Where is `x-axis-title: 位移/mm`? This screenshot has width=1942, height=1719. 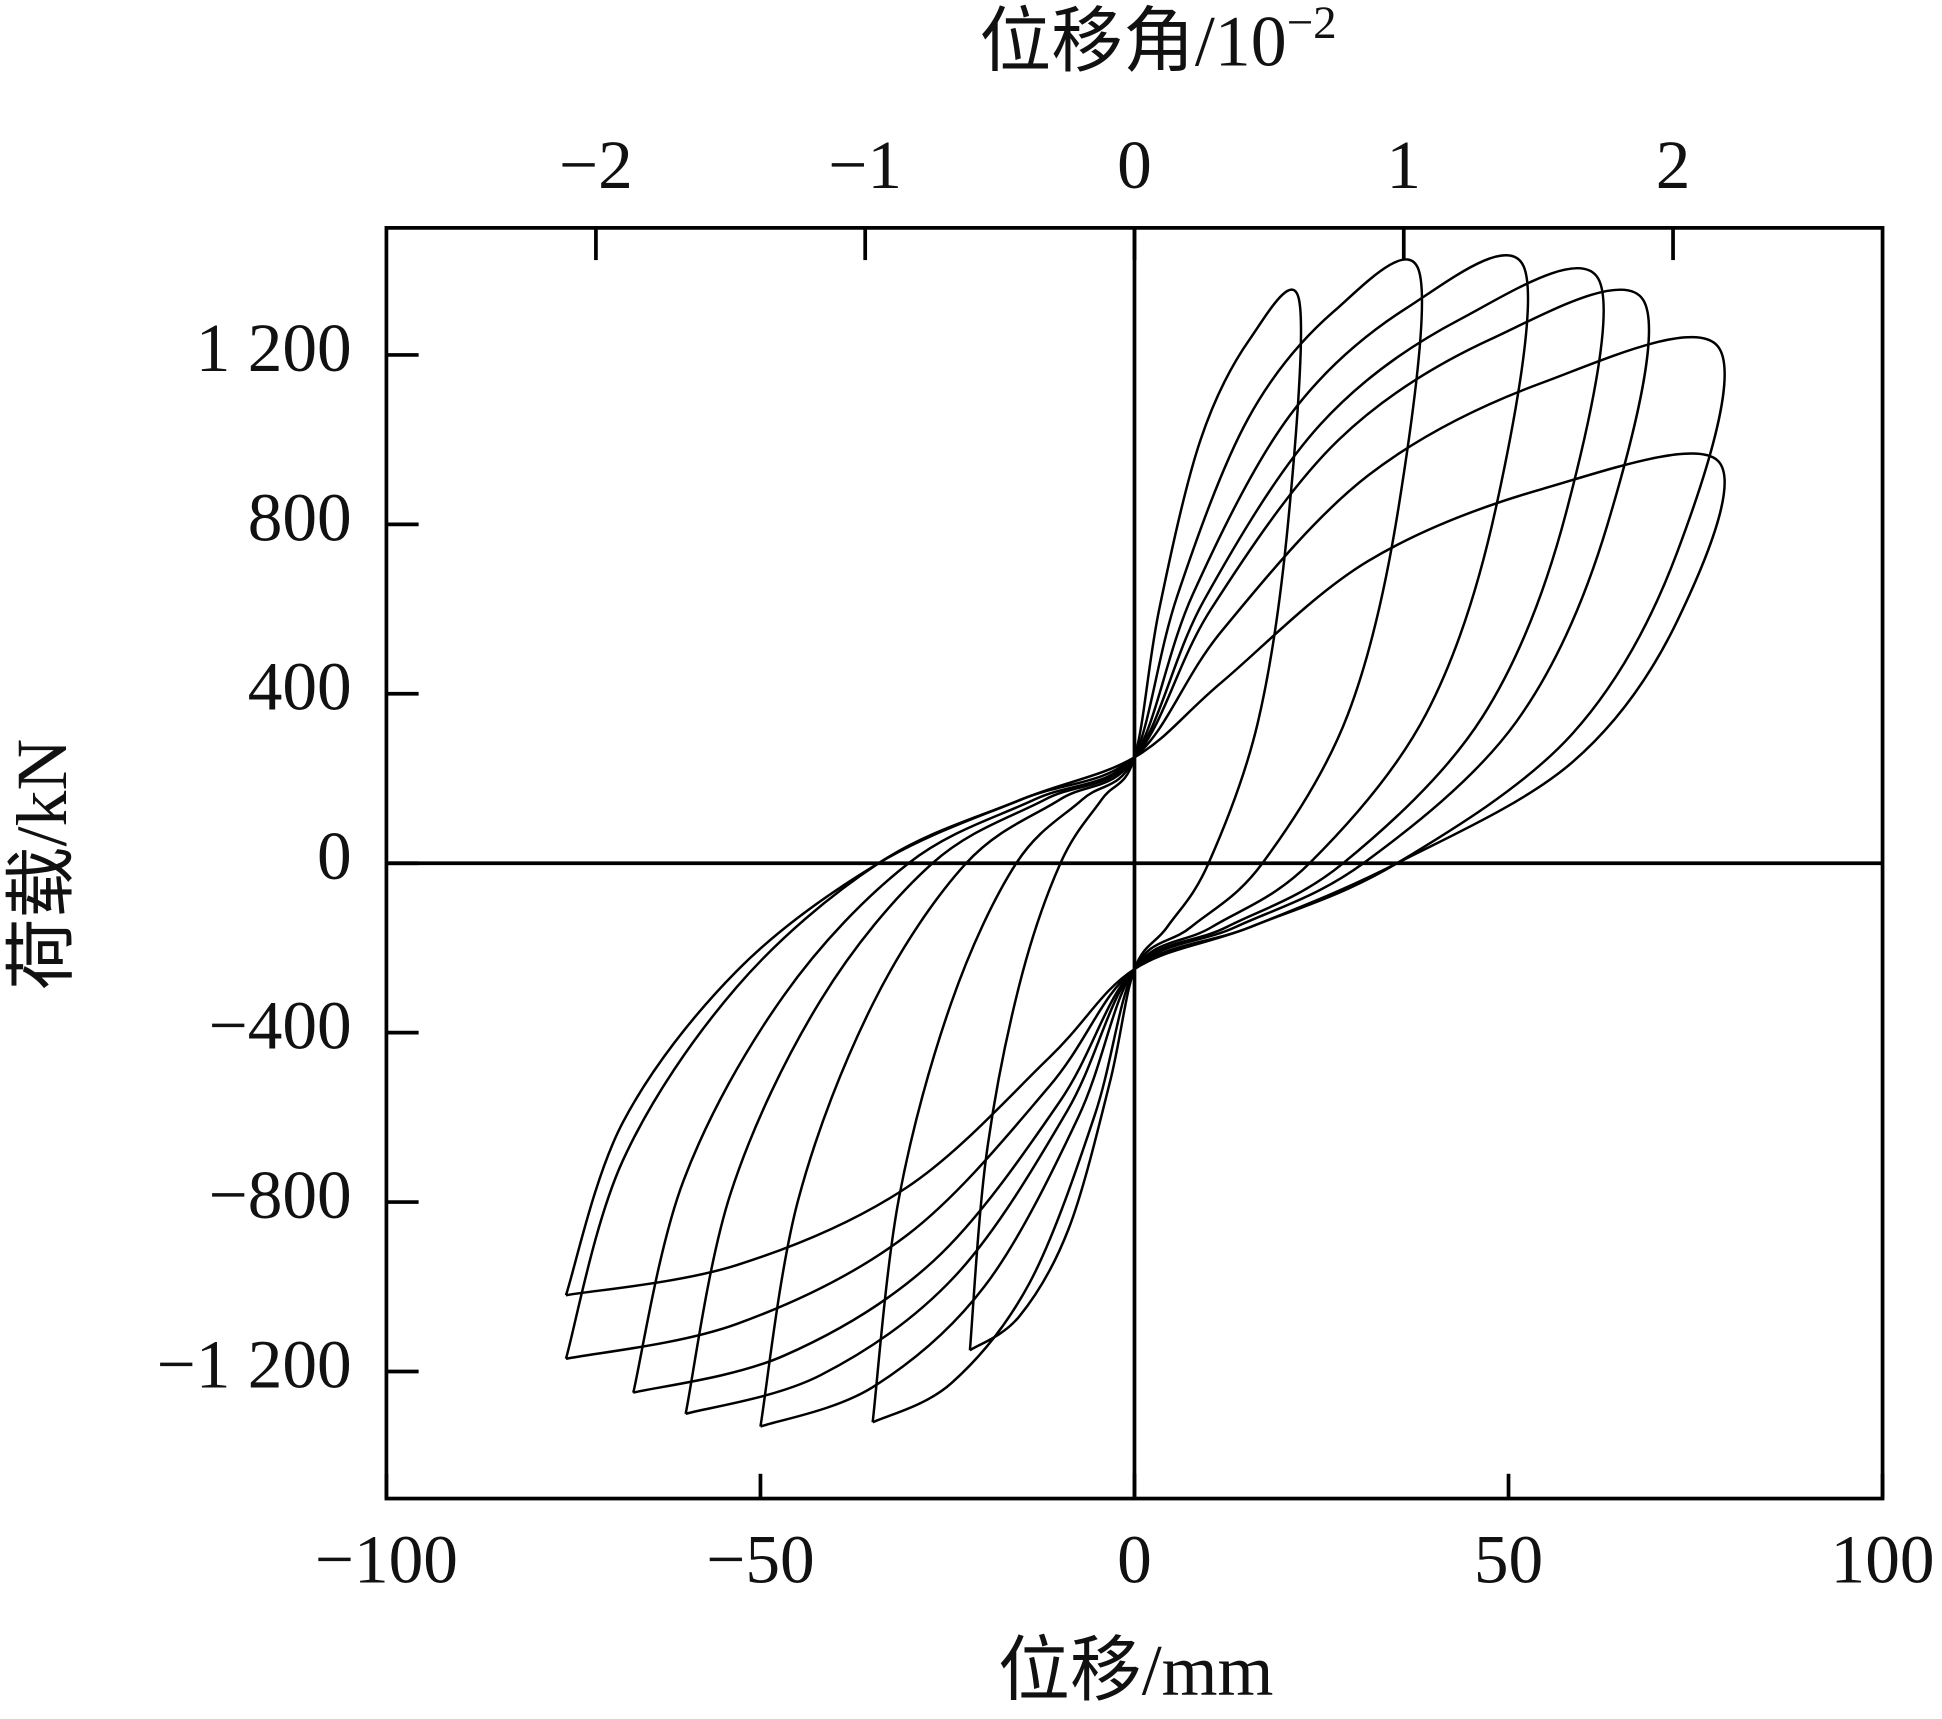 x-axis-title: 位移/mm is located at coordinates (1135, 1671).